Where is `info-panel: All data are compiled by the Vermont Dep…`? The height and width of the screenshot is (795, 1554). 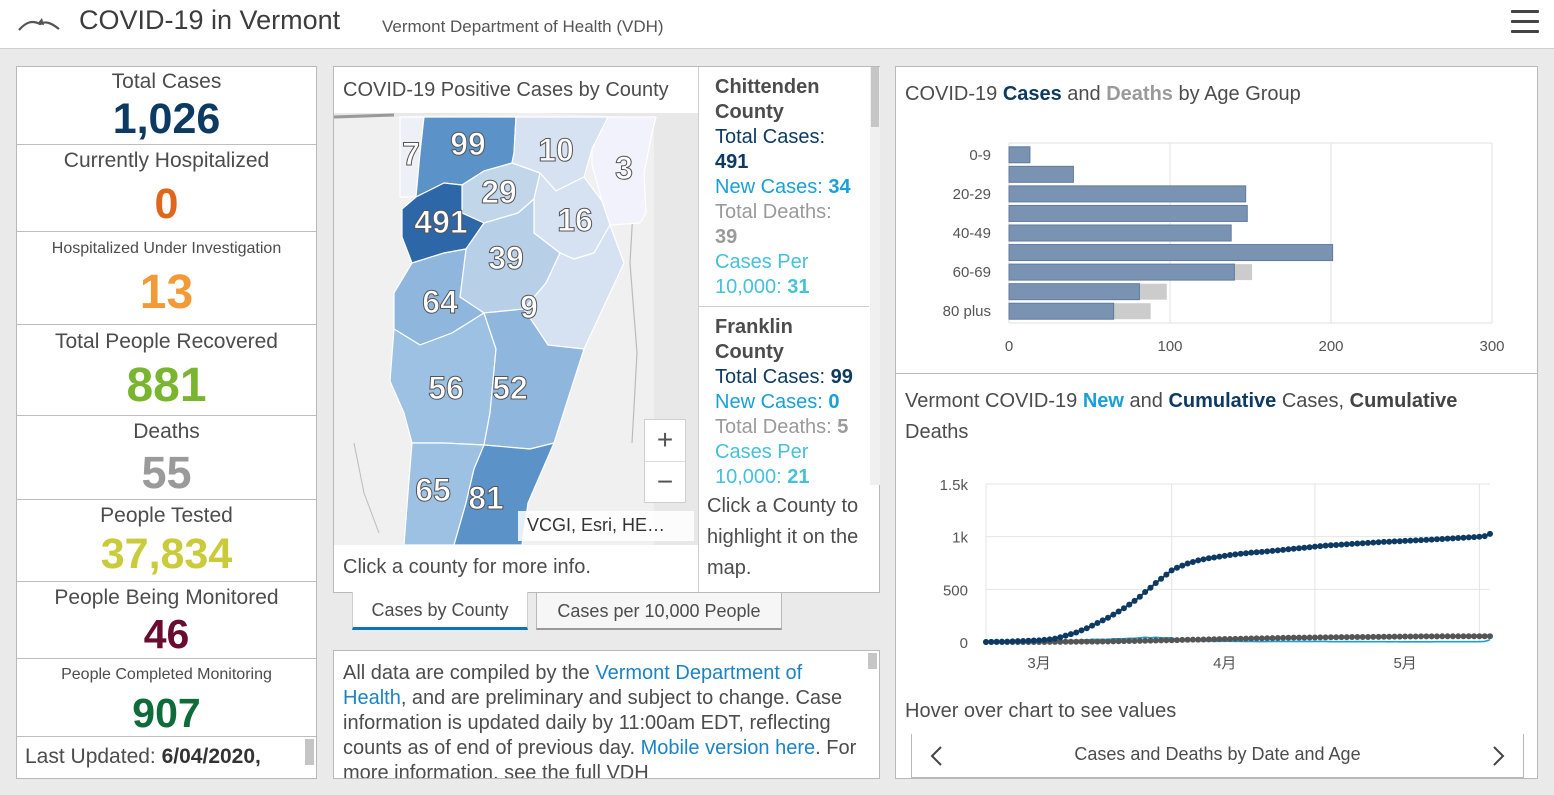
info-panel: All data are compiled by the Vermont Dep… is located at coordinates (606, 714).